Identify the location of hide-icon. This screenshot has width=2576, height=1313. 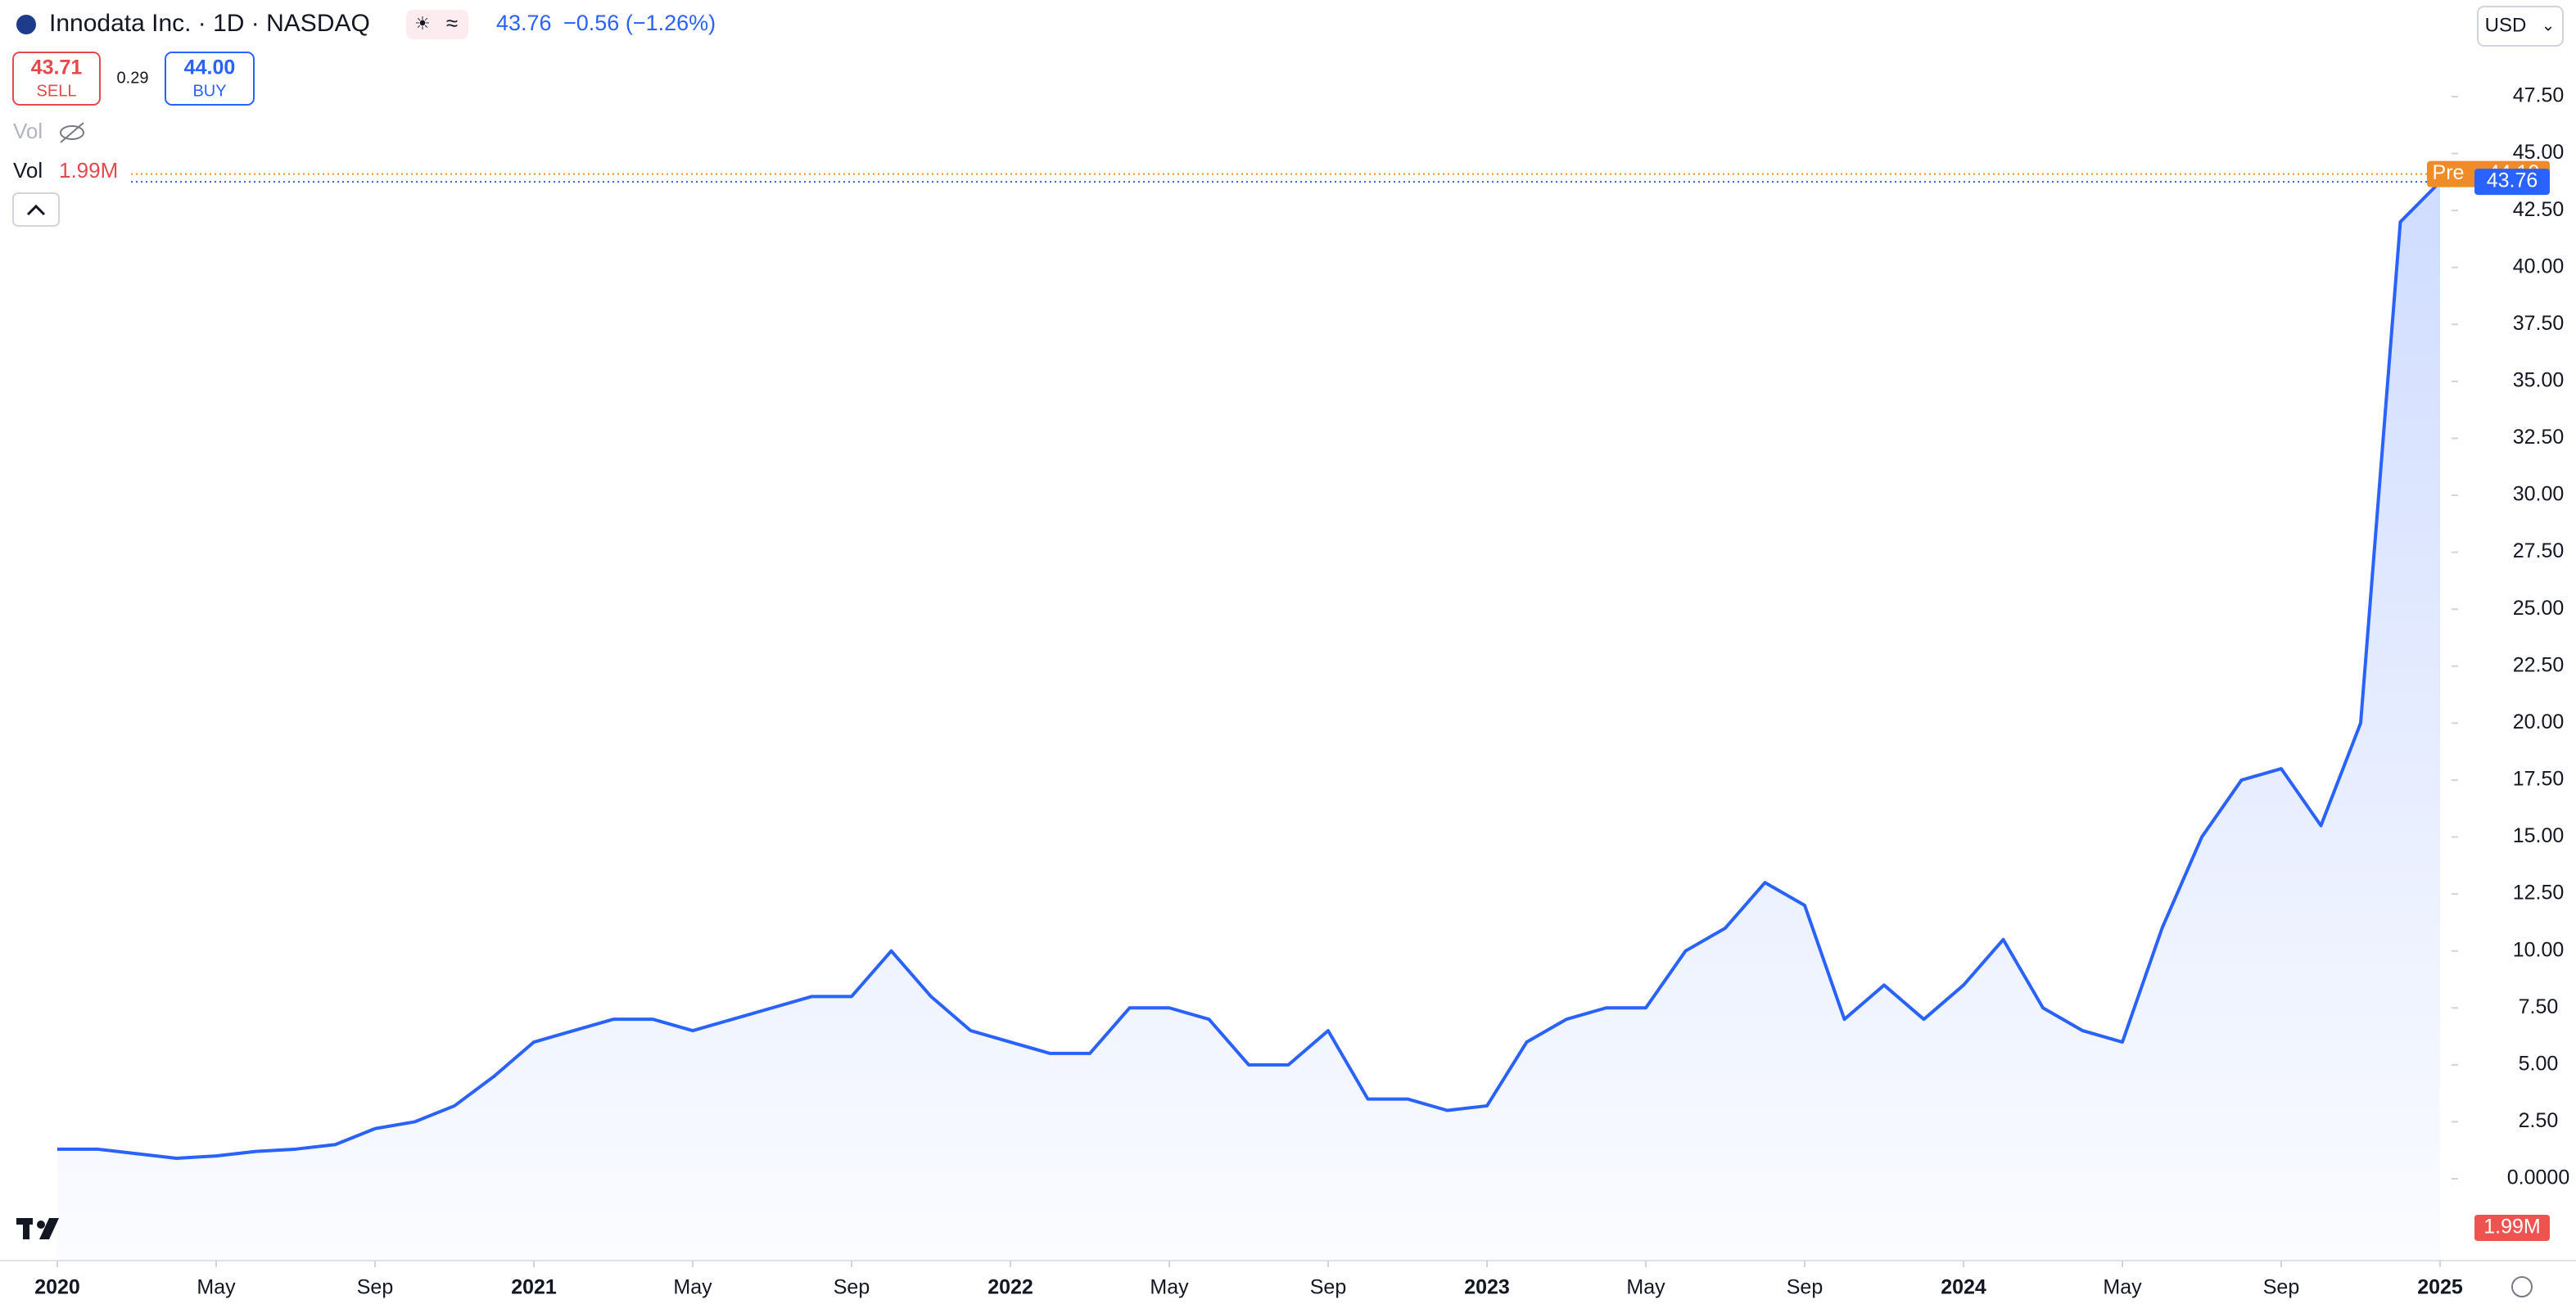
(72, 132).